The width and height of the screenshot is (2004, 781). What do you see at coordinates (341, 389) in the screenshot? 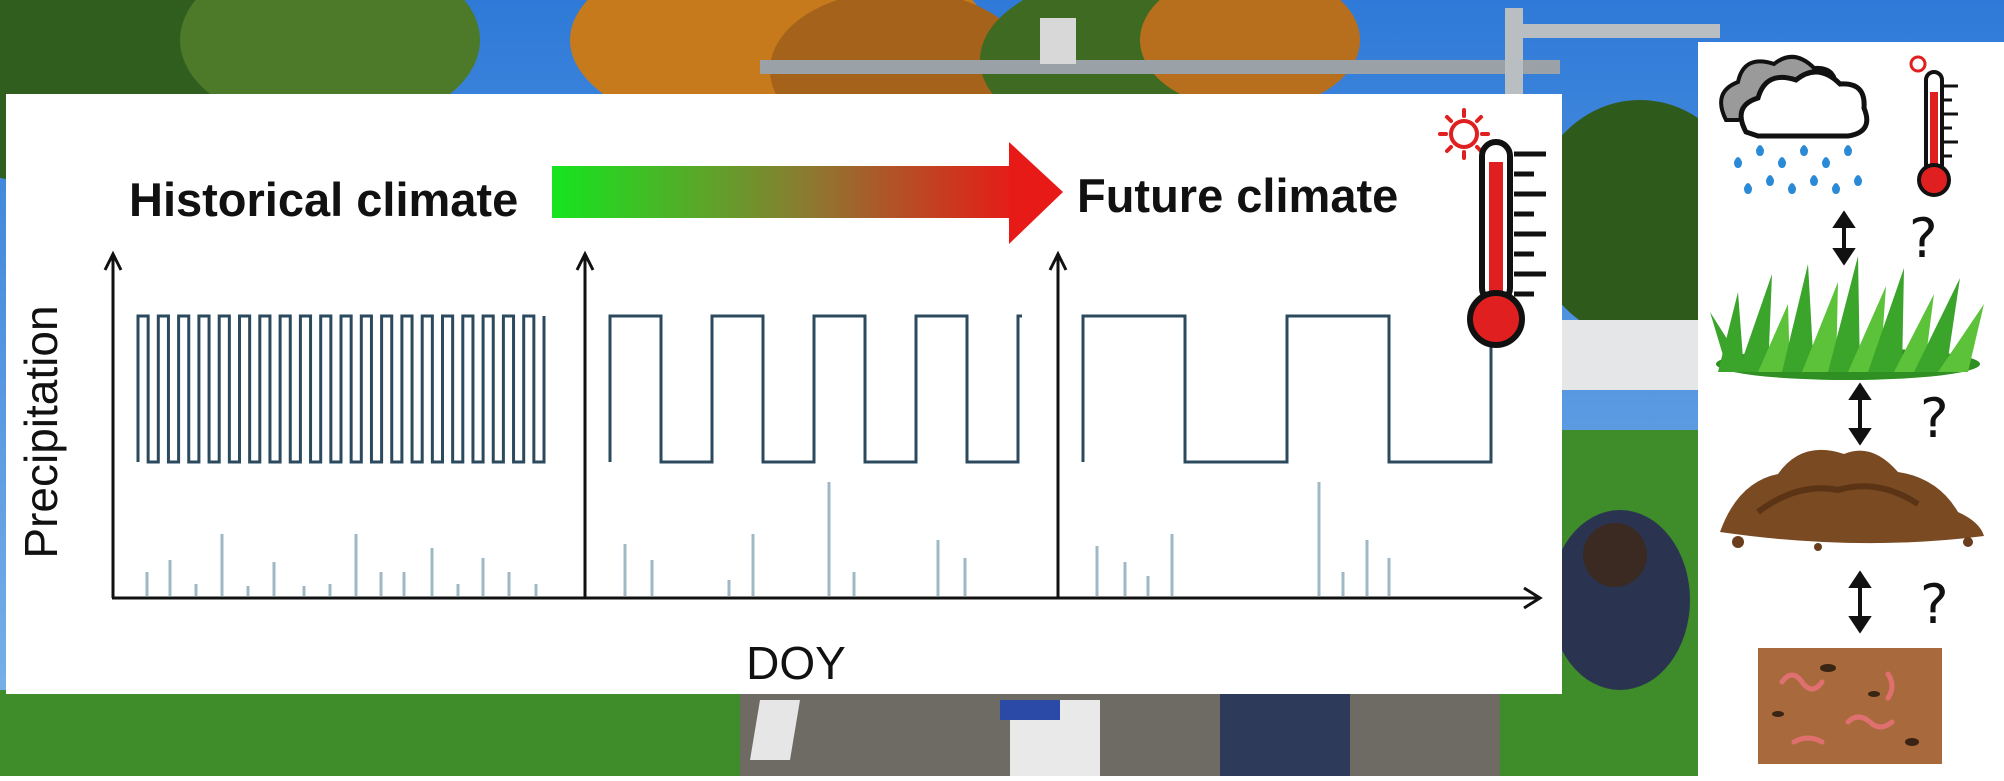
I see `historical-wet-dry-pattern` at bounding box center [341, 389].